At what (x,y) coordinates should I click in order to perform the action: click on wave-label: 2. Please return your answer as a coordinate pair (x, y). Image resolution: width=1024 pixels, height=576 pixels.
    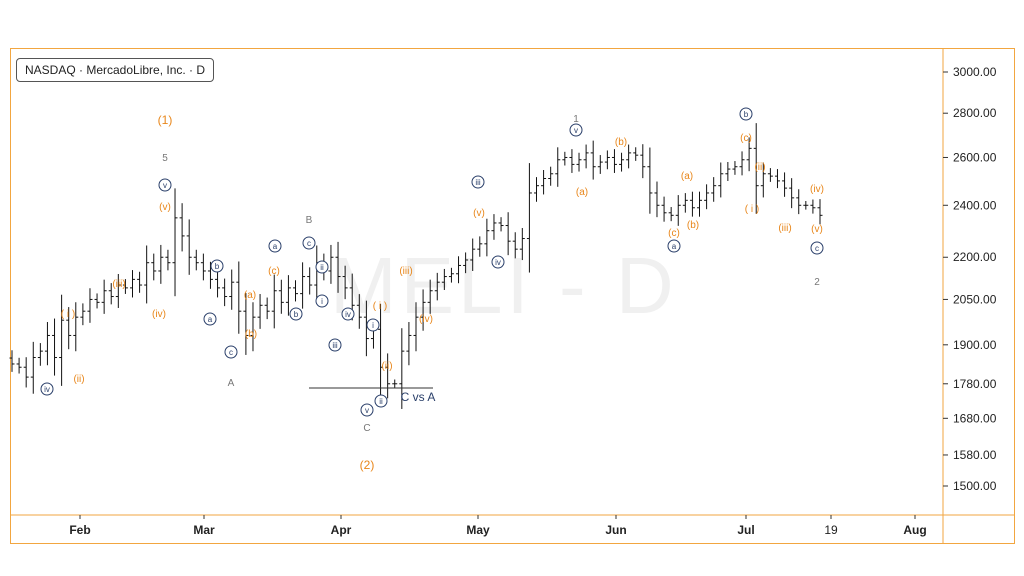
    Looking at the image, I should click on (817, 282).